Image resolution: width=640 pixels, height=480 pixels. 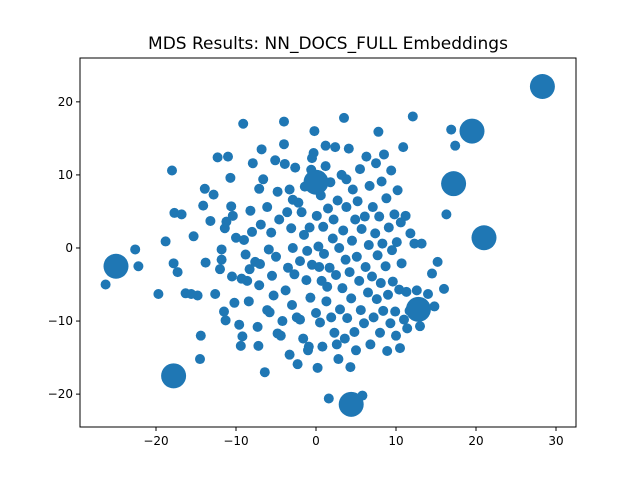 What do you see at coordinates (328, 44) in the screenshot?
I see `chart-title: MDS Results: NN_DOCS_FULL Embeddings` at bounding box center [328, 44].